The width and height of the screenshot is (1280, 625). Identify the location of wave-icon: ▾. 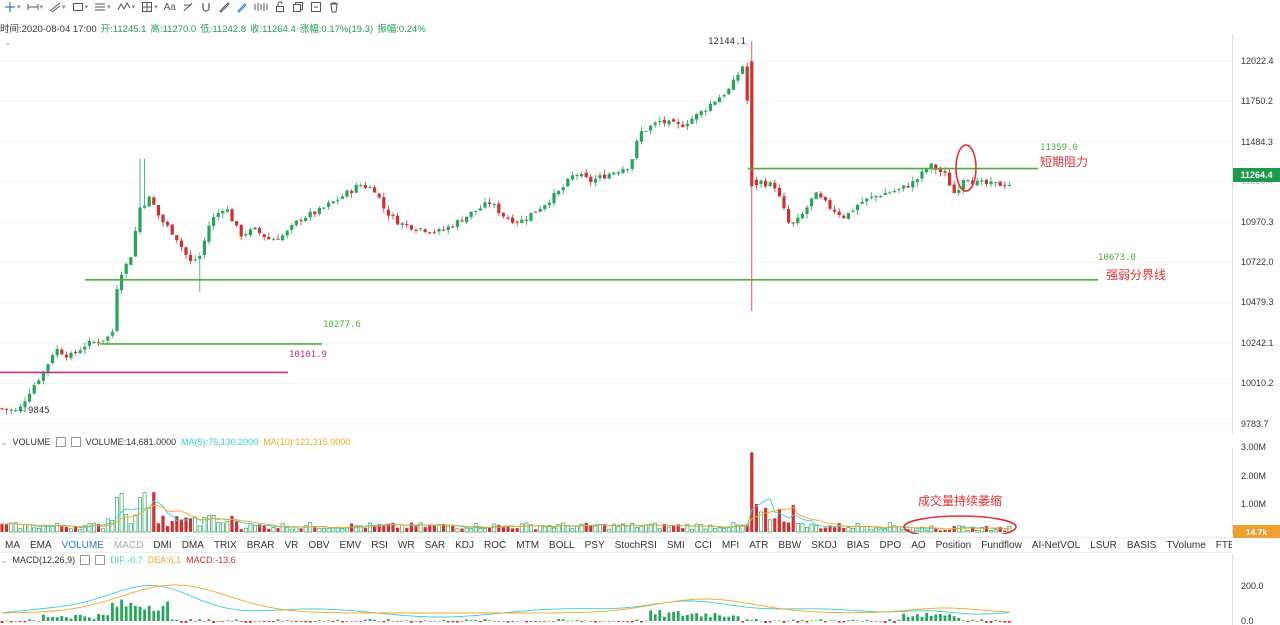
(126, 7).